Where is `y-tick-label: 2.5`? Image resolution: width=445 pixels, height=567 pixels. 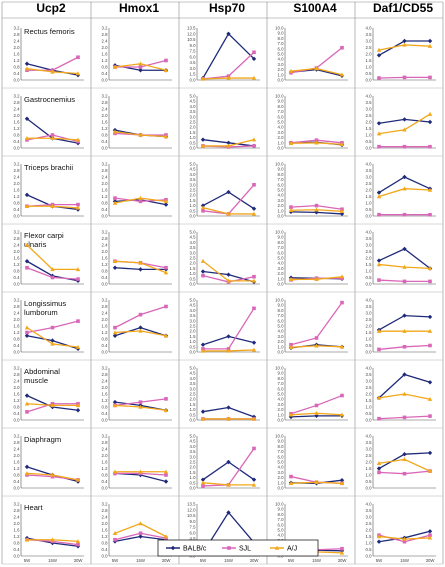 y-tick-label: 2.5 is located at coordinates (193, 190).